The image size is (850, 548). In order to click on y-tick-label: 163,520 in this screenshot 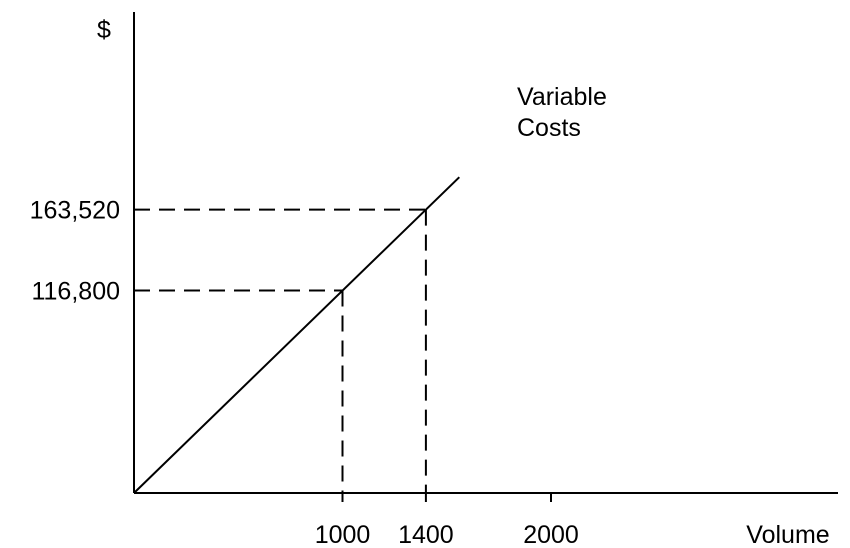, I will do `click(75, 211)`.